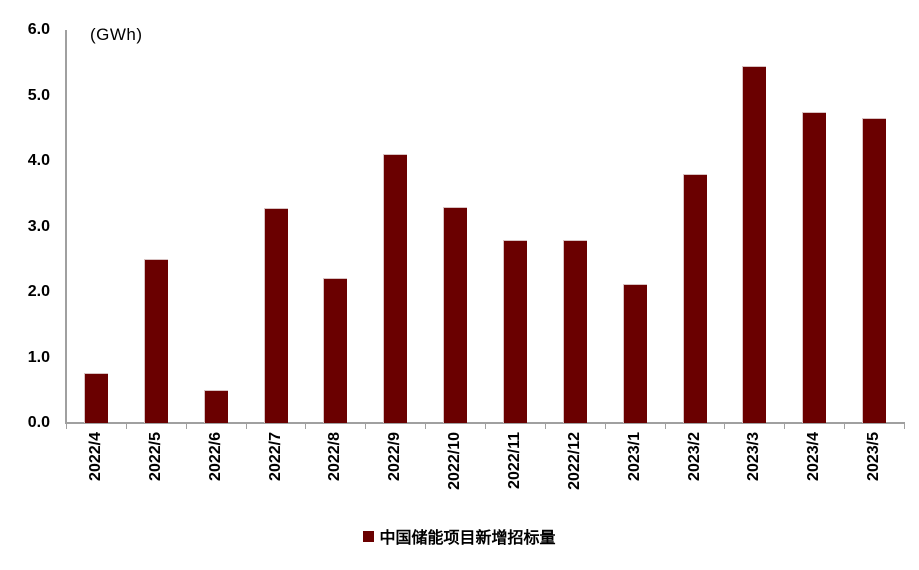 Image resolution: width=919 pixels, height=570 pixels. I want to click on x-axis-label-2022/11: 2022/11, so click(514, 460).